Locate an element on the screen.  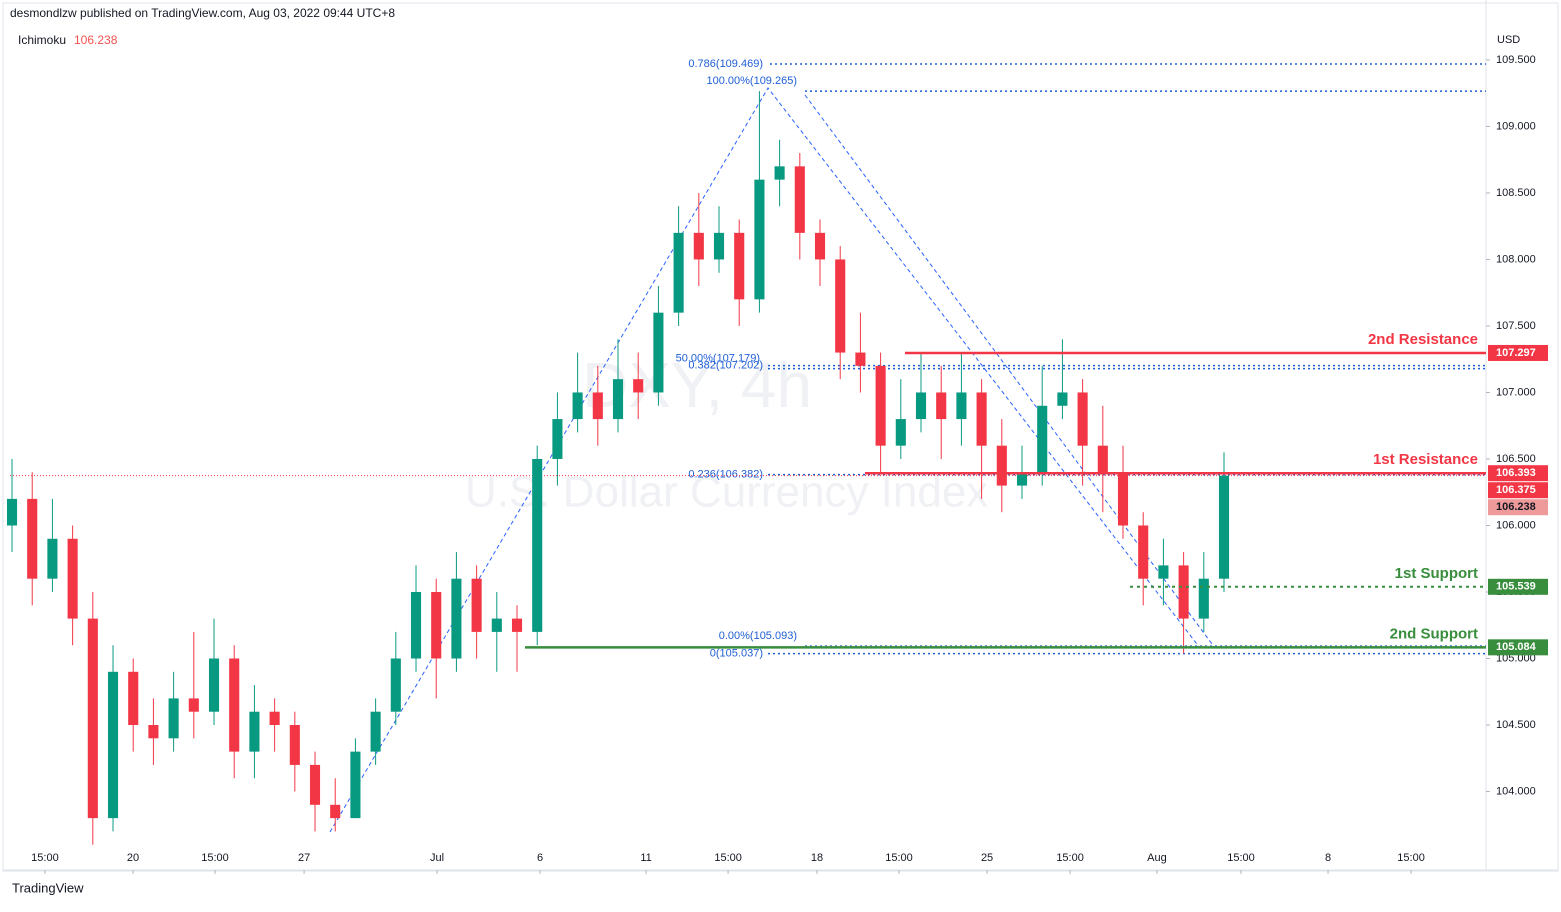
fib-label: 0(105.037) is located at coordinates (736, 653).